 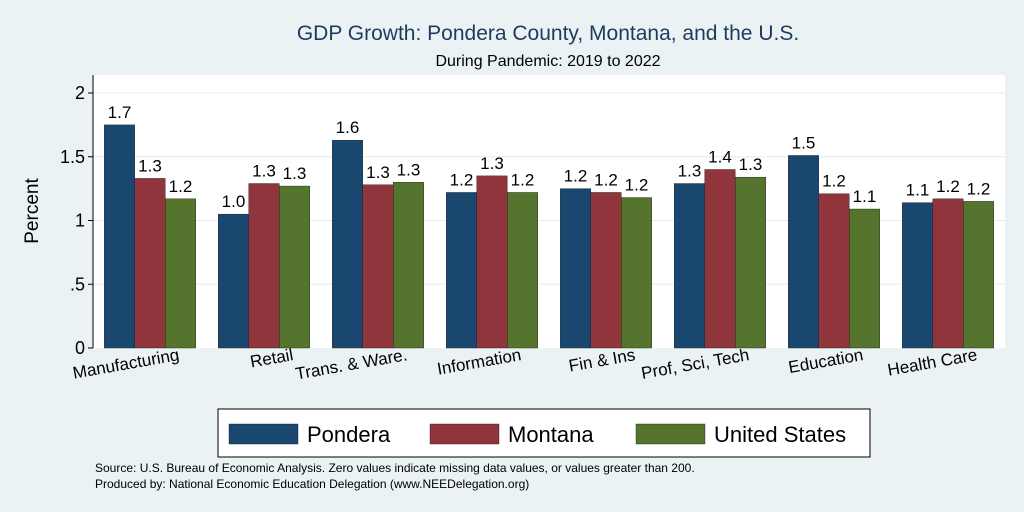 What do you see at coordinates (80, 348) in the screenshot?
I see `y-tick-label: 0` at bounding box center [80, 348].